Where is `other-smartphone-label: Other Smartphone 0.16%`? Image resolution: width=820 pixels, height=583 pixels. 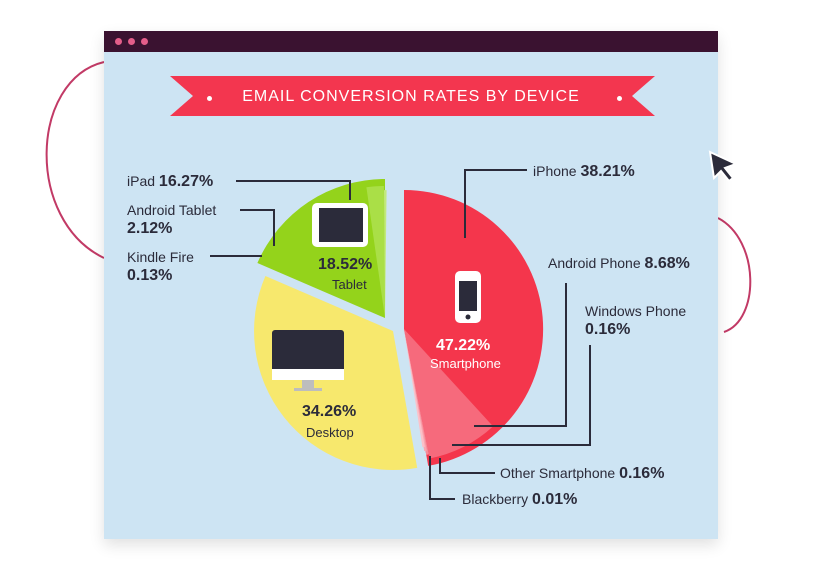 other-smartphone-label: Other Smartphone 0.16% is located at coordinates (582, 473).